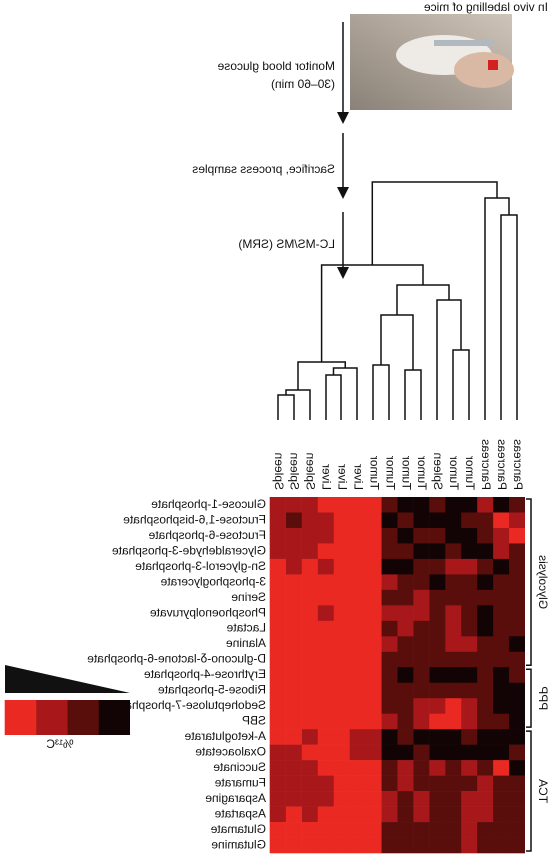 This screenshot has width=554, height=858. I want to click on row-label: Lactate, so click(246, 628).